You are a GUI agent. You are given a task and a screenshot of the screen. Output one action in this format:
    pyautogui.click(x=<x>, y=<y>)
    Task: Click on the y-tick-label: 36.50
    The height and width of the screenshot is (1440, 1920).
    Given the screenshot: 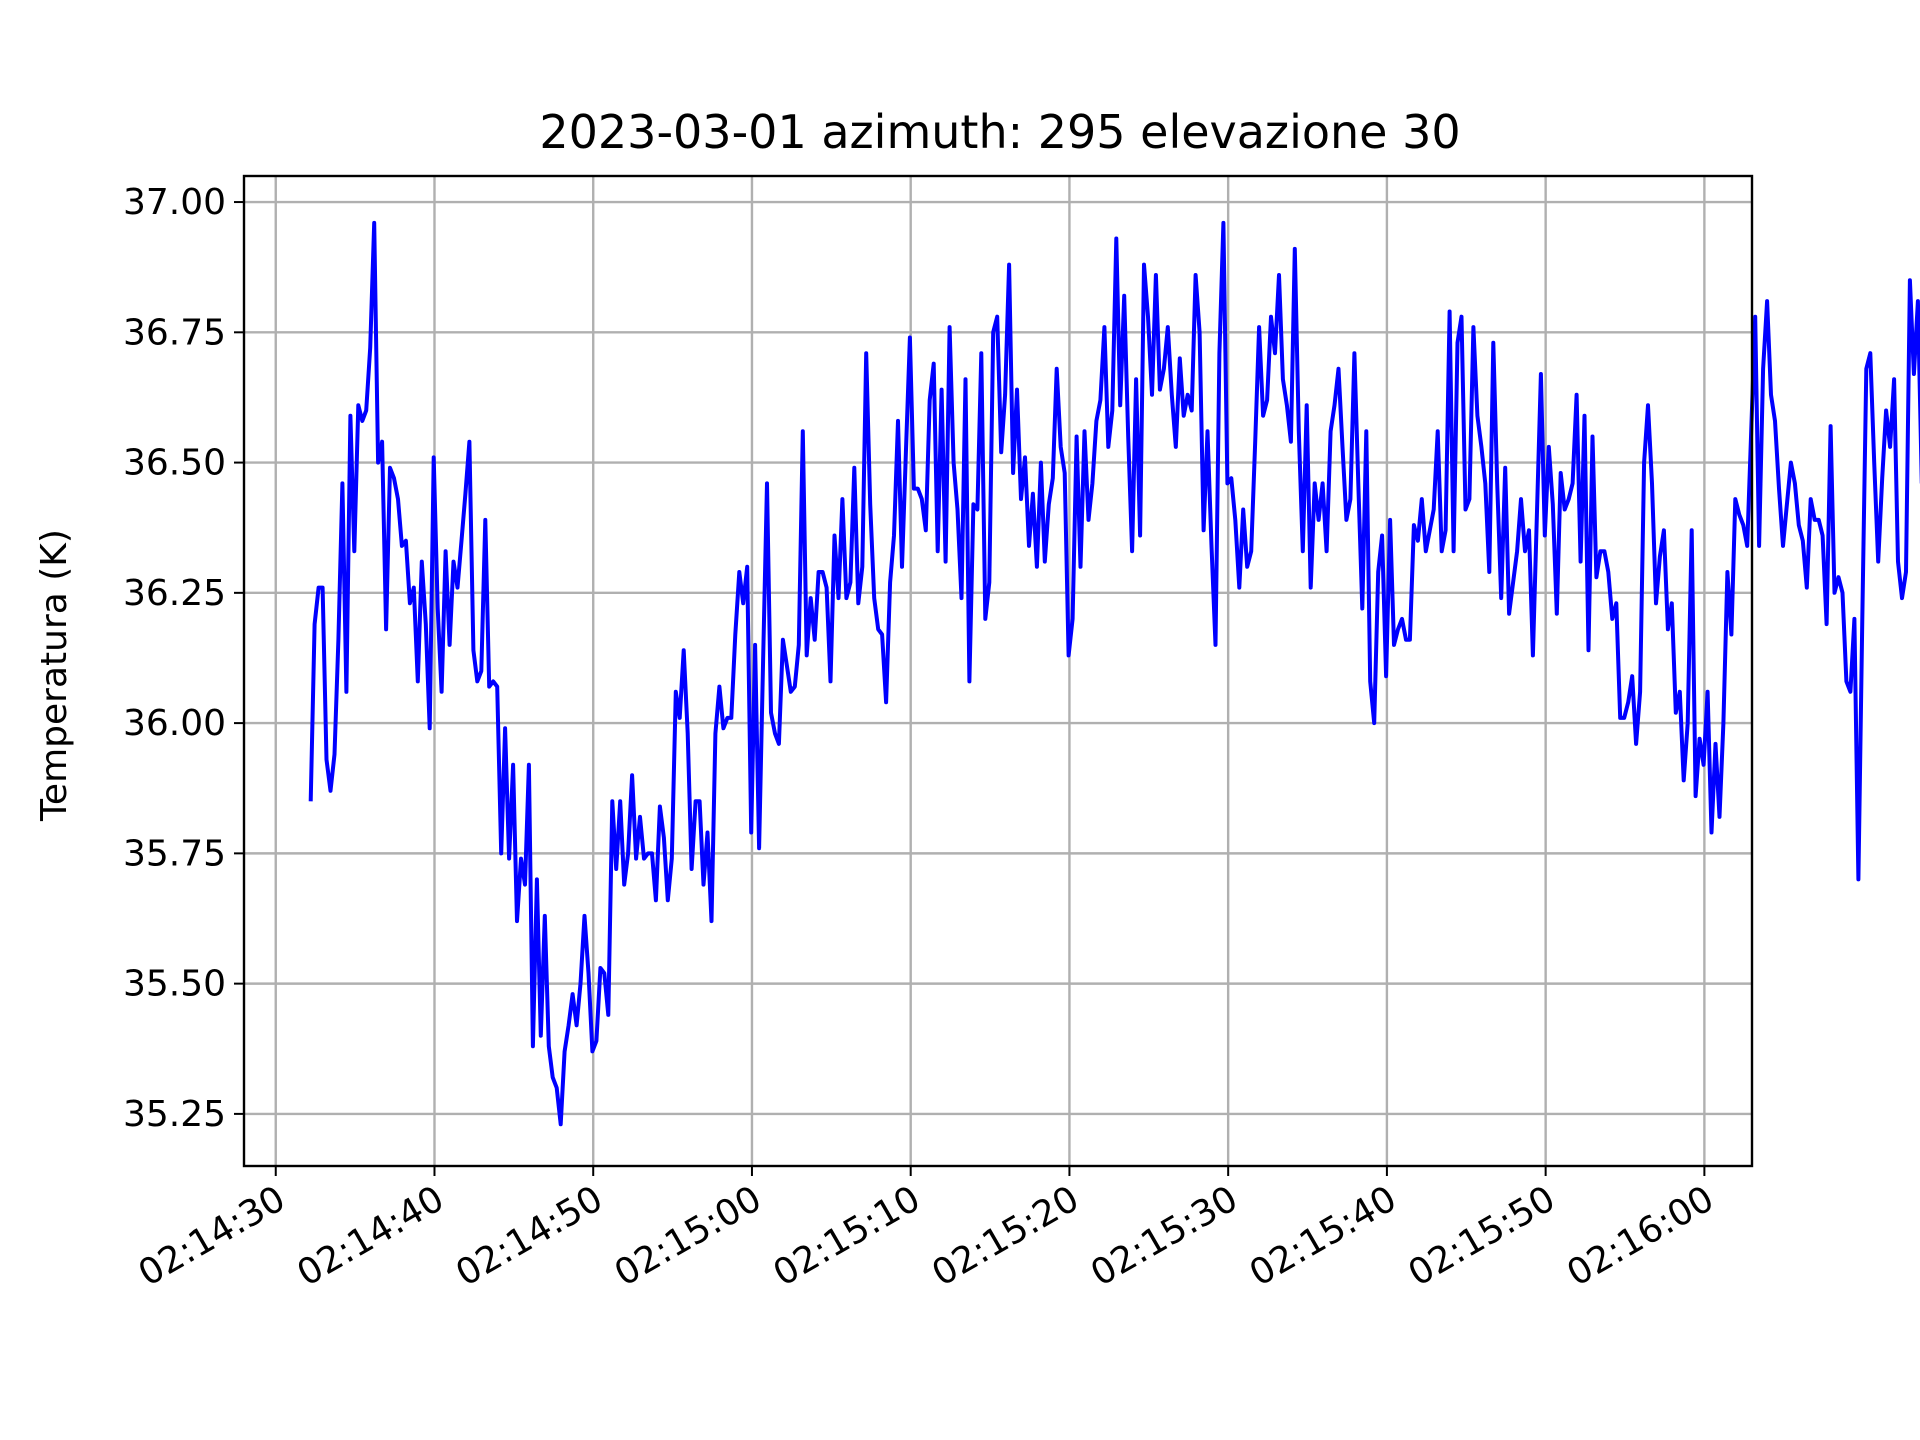 What is the action you would take?
    pyautogui.click(x=174, y=463)
    